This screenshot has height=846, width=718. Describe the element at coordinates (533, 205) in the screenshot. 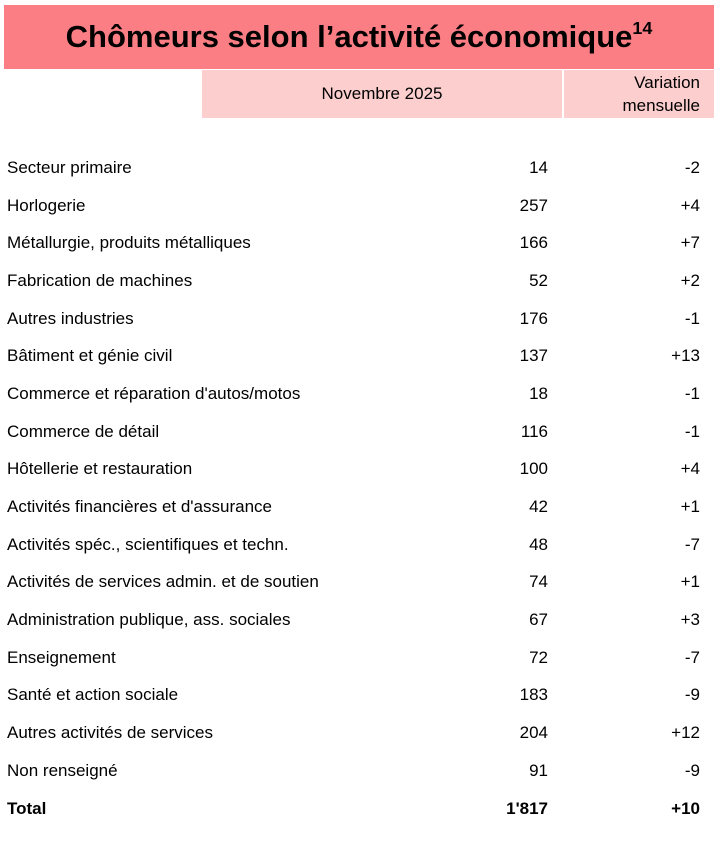

I see `row-value: 257` at that location.